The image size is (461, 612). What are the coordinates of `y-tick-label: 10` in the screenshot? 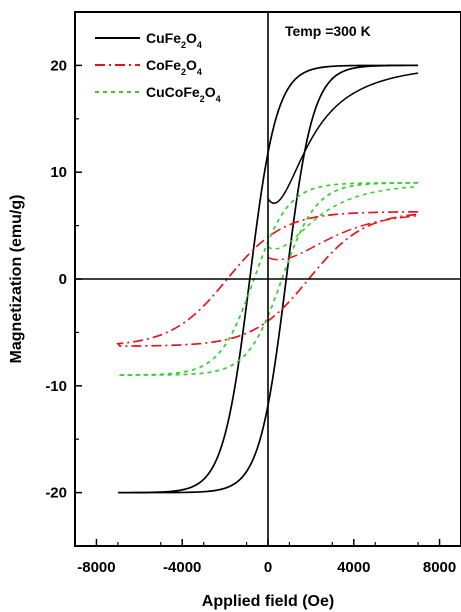 It's located at (58, 172).